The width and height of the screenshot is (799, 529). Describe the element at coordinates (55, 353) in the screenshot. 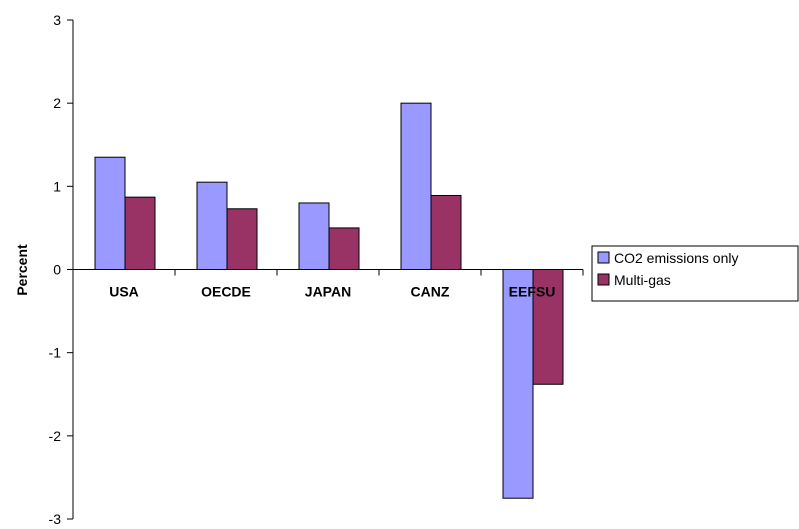

I see `y-tick-label: -1` at that location.